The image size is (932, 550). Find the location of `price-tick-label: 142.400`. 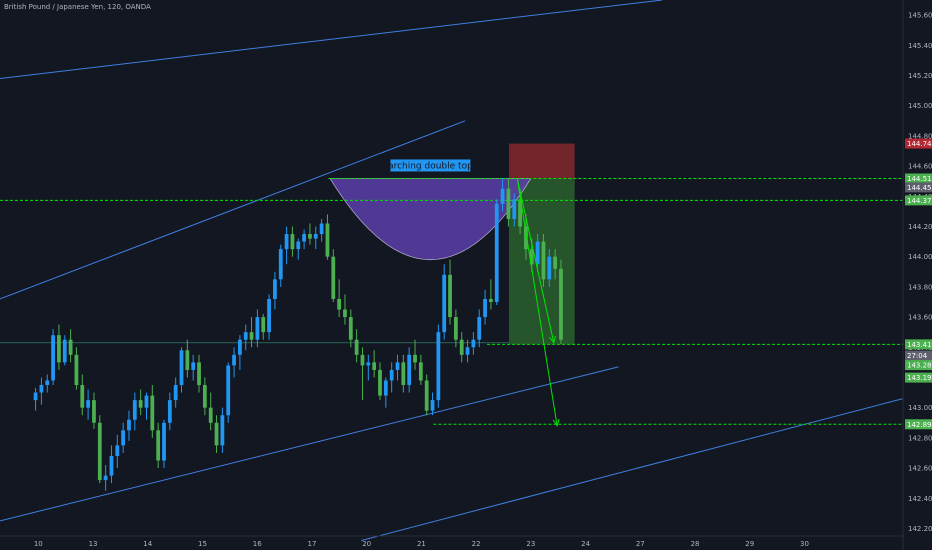

price-tick-label: 142.400 is located at coordinates (920, 499).